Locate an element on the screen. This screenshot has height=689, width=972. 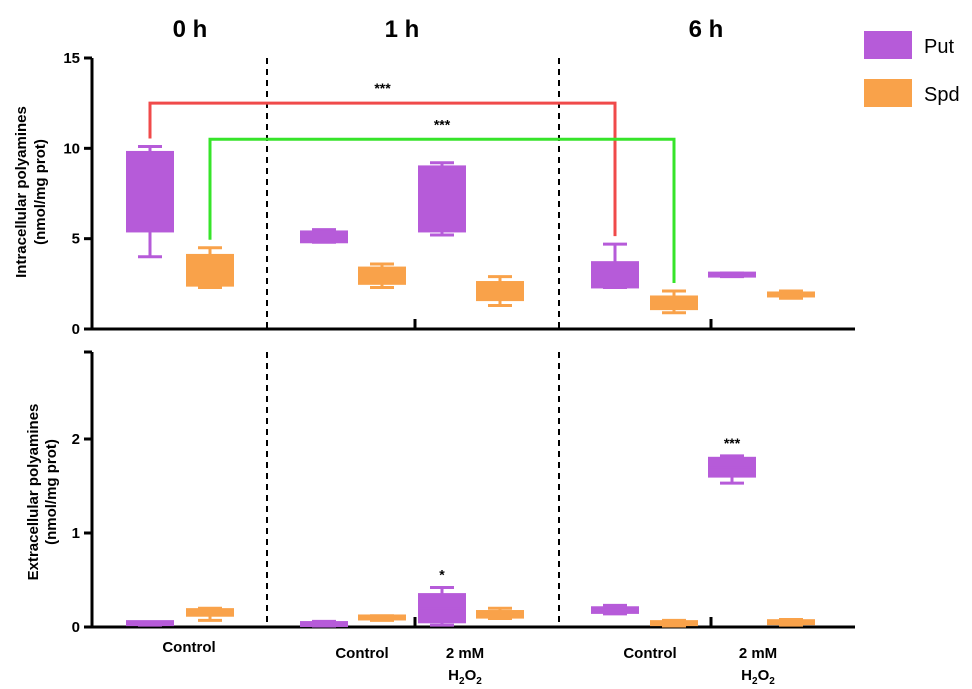
x-label-6h-control: Control is located at coordinates (649, 653).